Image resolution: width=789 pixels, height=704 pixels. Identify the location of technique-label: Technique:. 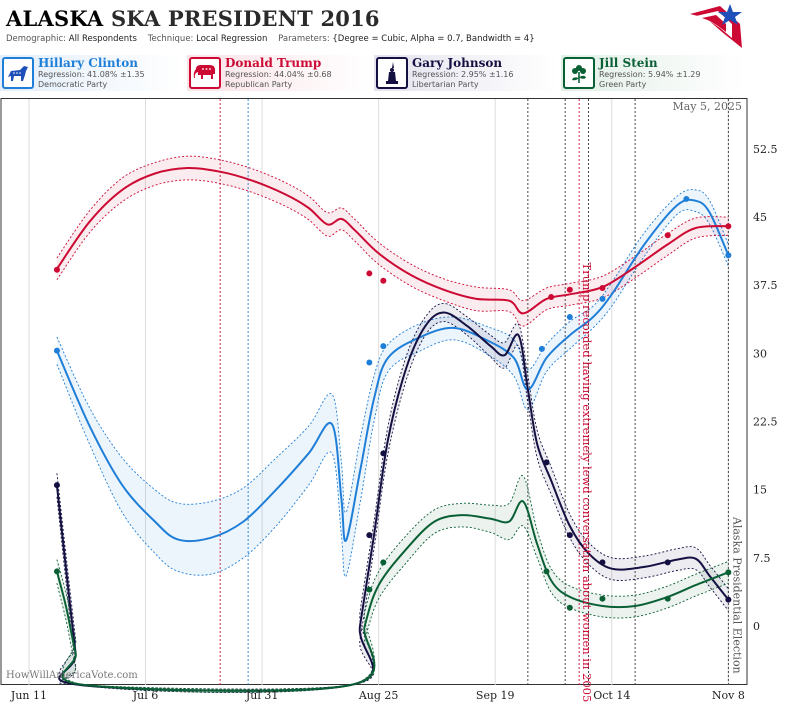
(170, 39).